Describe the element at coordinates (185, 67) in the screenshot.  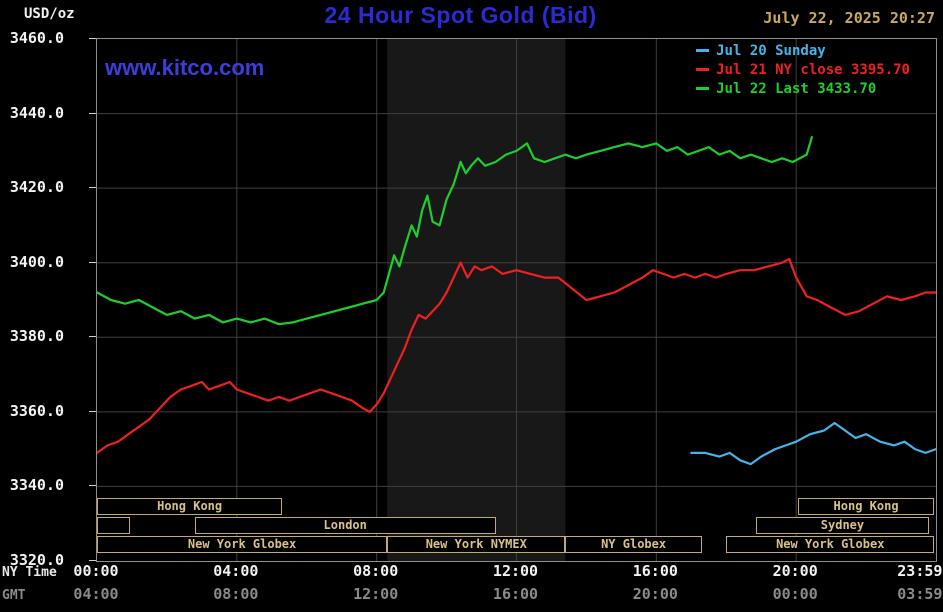
I see `kitco-watermark-link: www.kitco.com` at that location.